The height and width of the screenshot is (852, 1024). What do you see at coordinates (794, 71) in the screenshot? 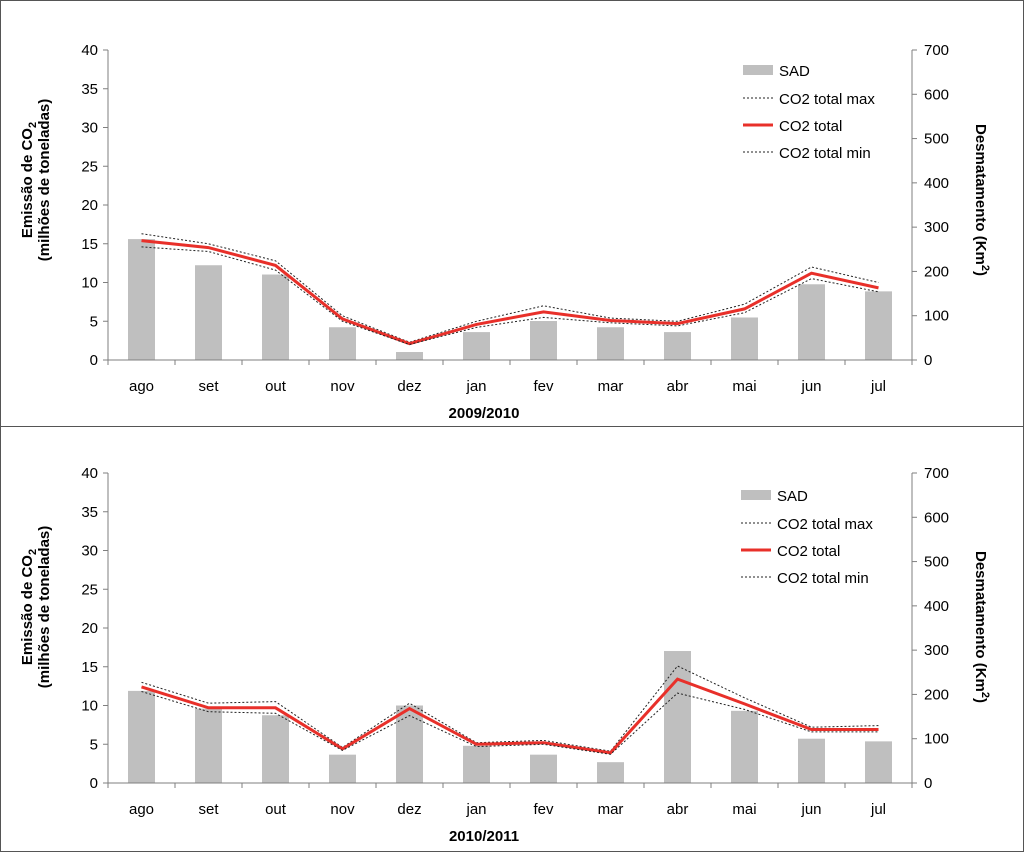
I see `legend-label-sad: SAD` at bounding box center [794, 71].